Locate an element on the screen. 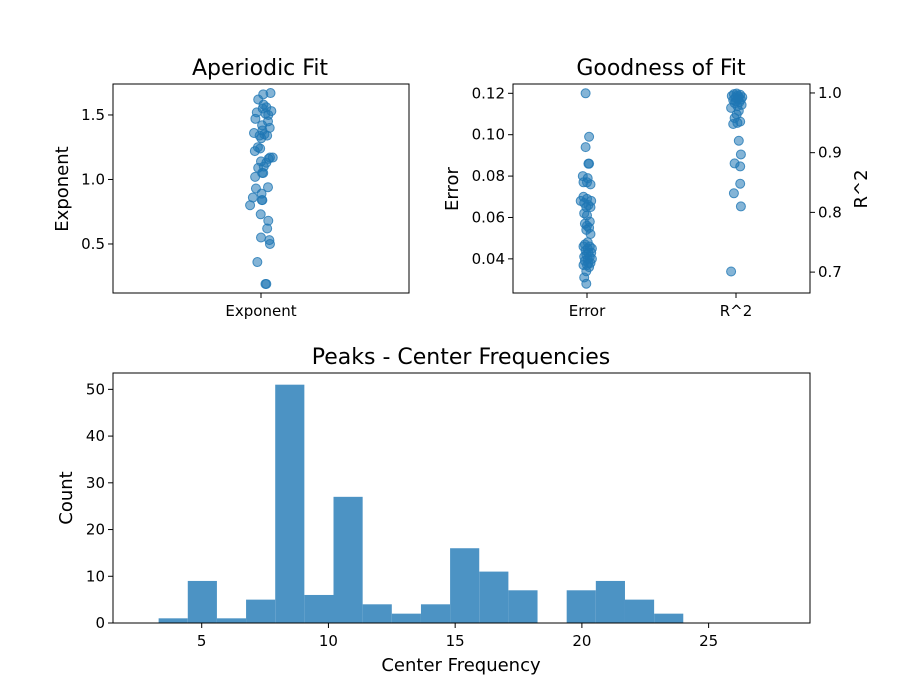 Image resolution: width=900 pixels, height=700 pixels. x-tick-label: 15 is located at coordinates (455, 641).